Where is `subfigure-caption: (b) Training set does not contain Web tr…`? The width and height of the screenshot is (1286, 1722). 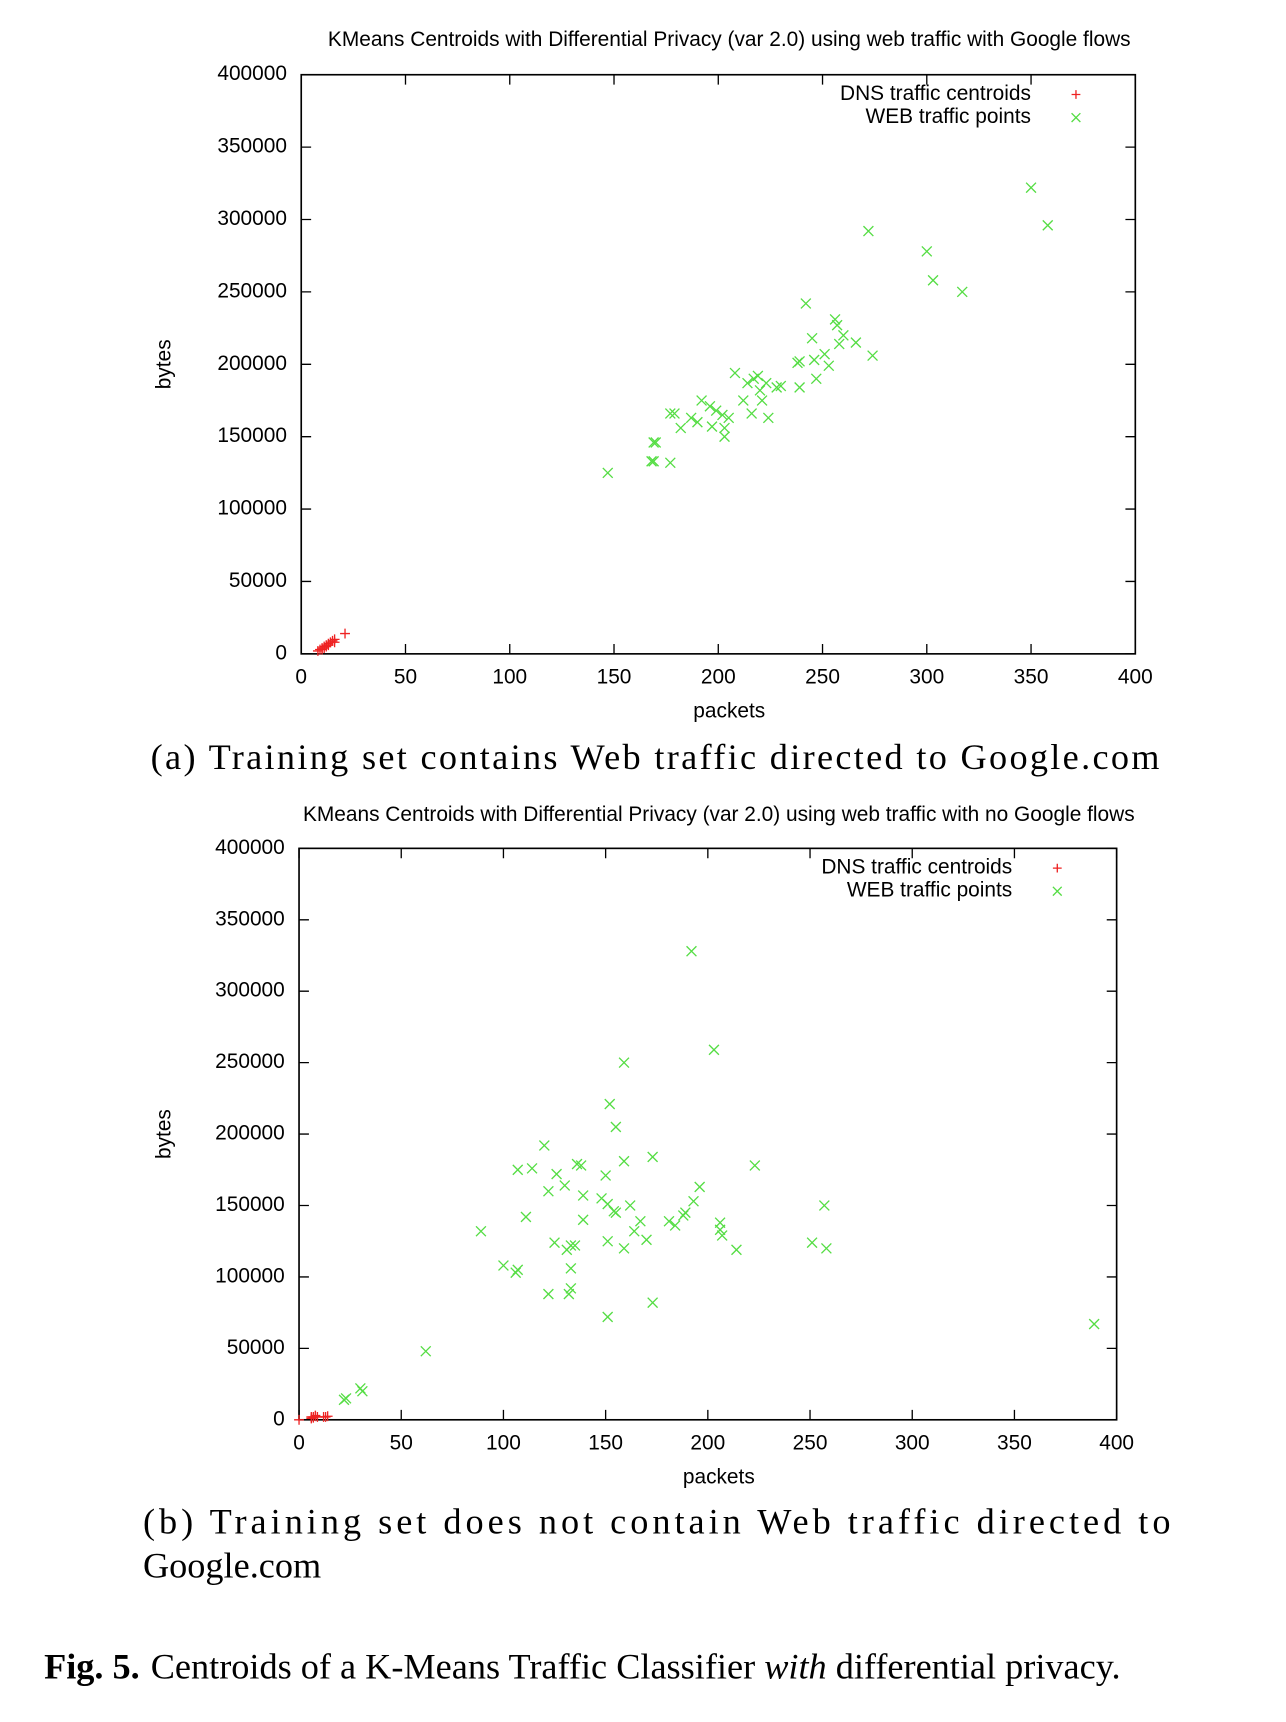 subfigure-caption: (b) Training set does not contain Web tr… is located at coordinates (656, 1522).